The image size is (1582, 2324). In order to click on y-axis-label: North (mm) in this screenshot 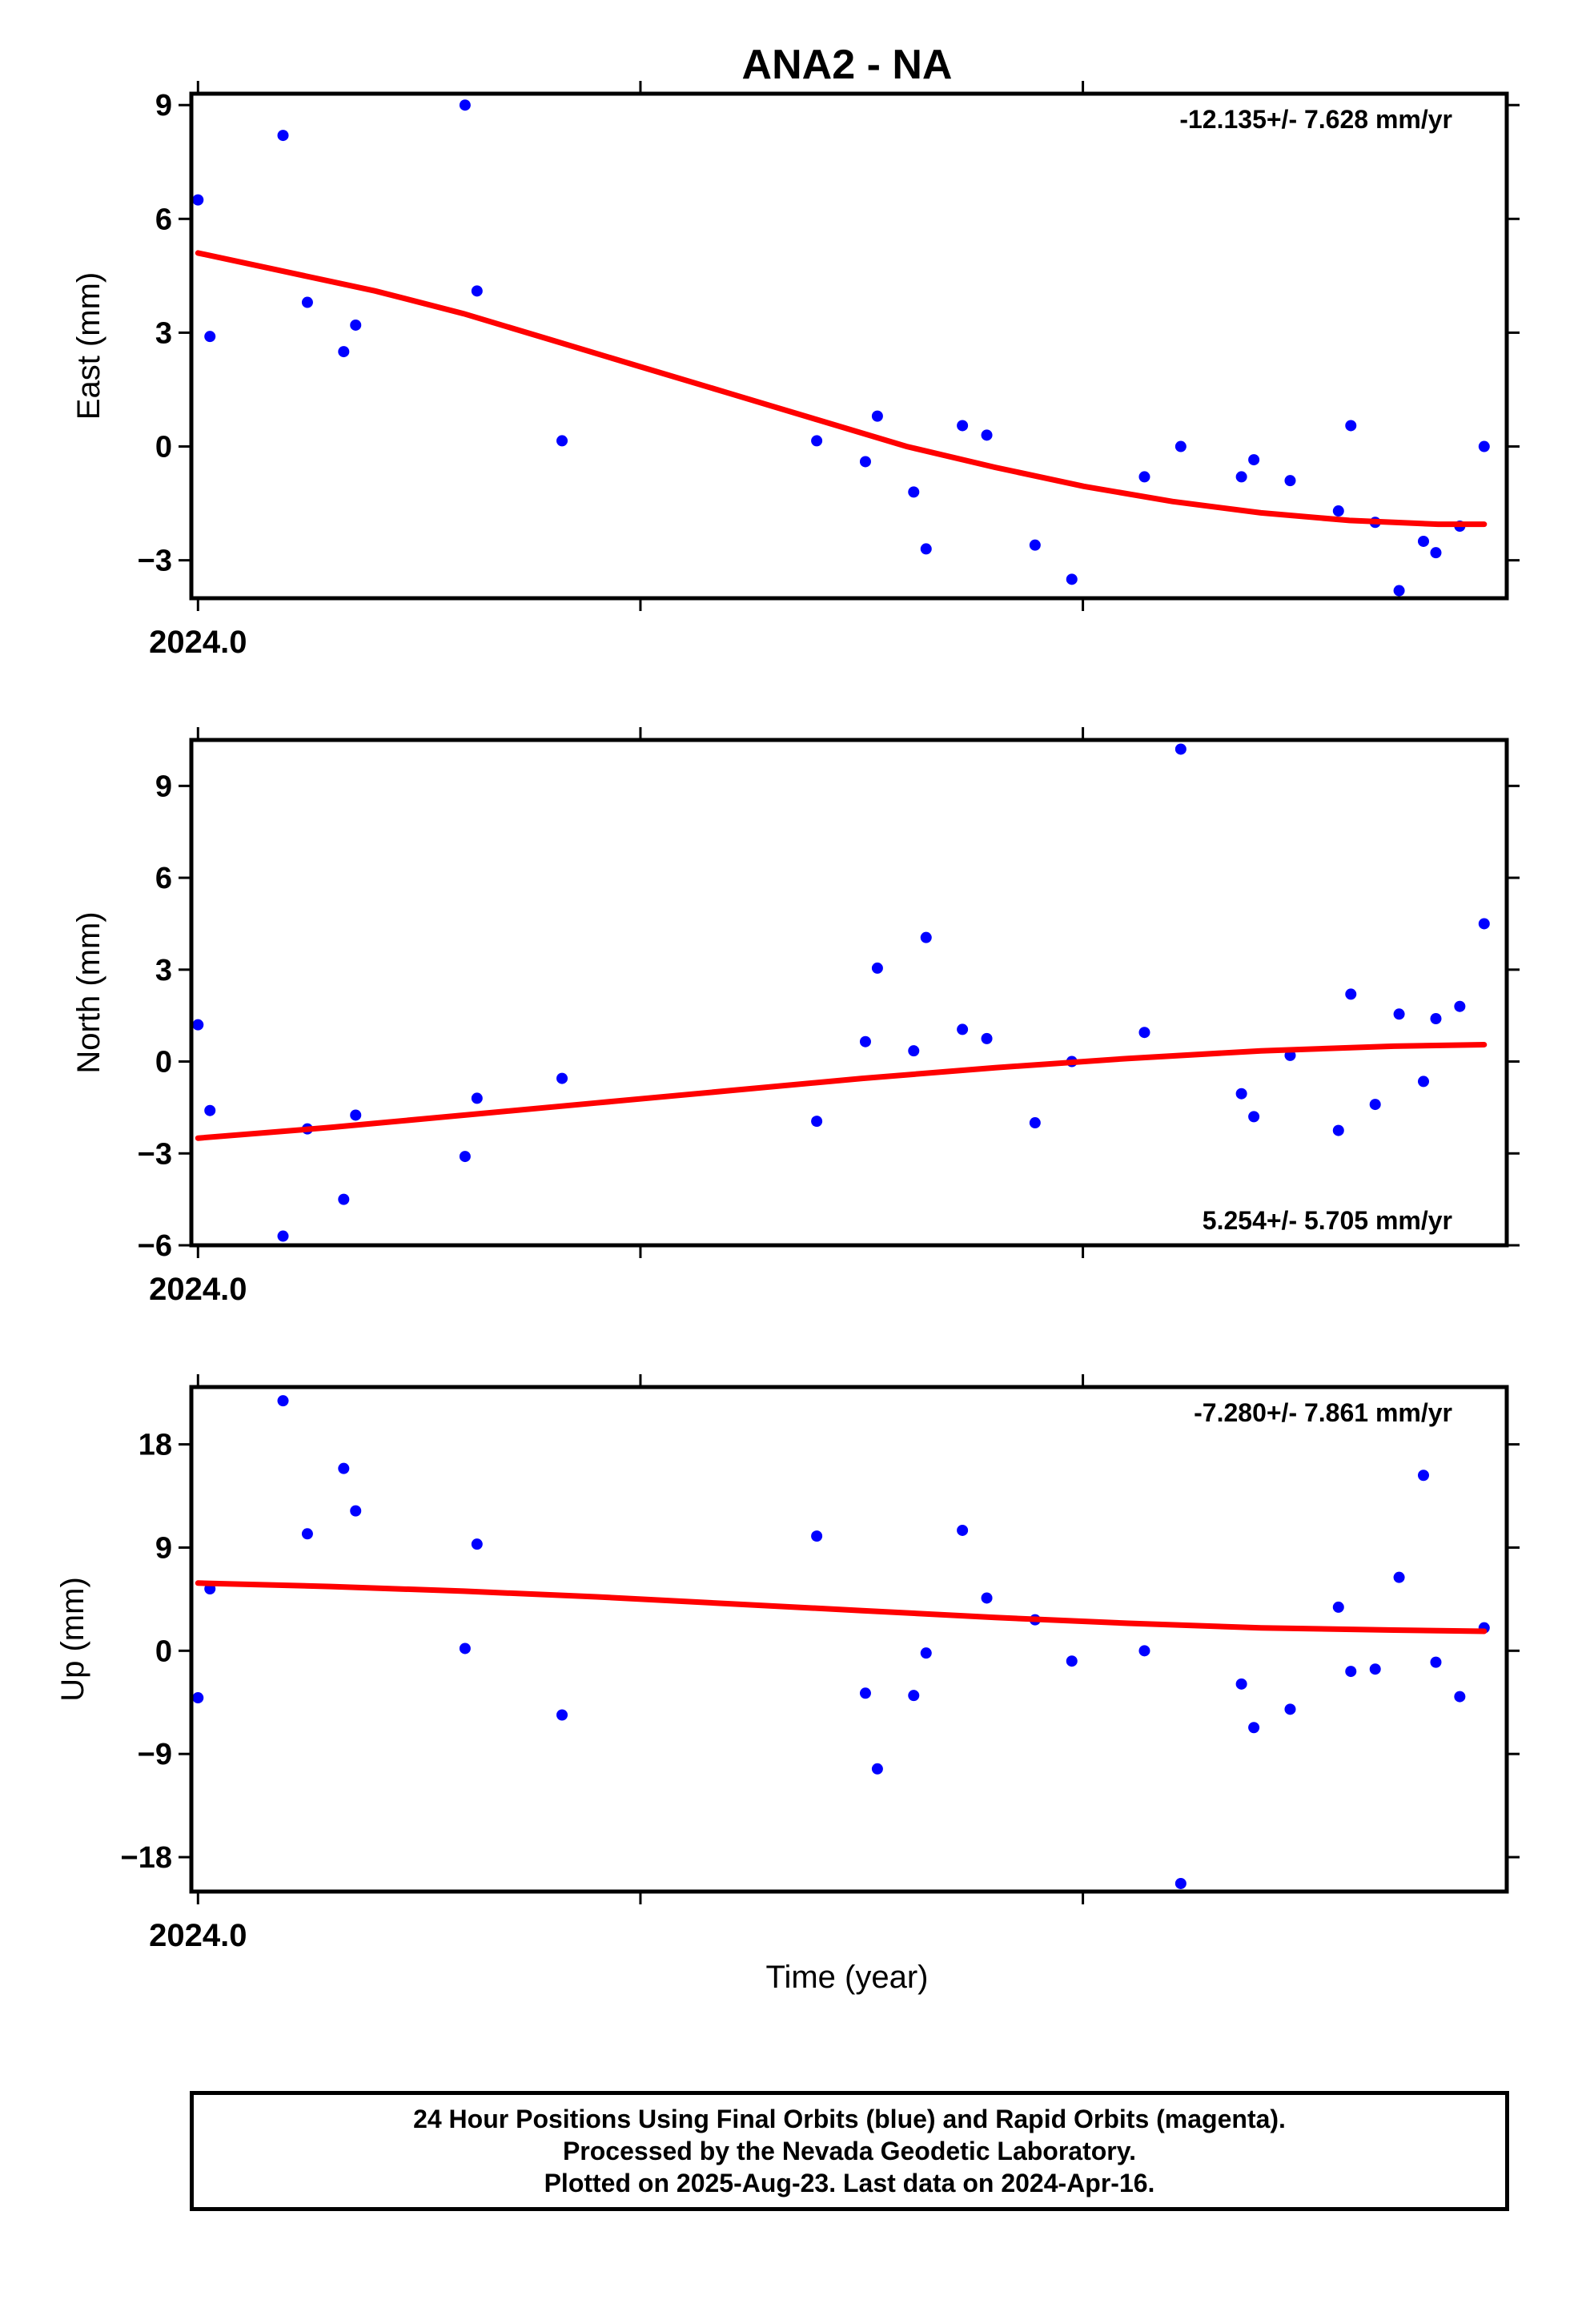, I will do `click(89, 992)`.